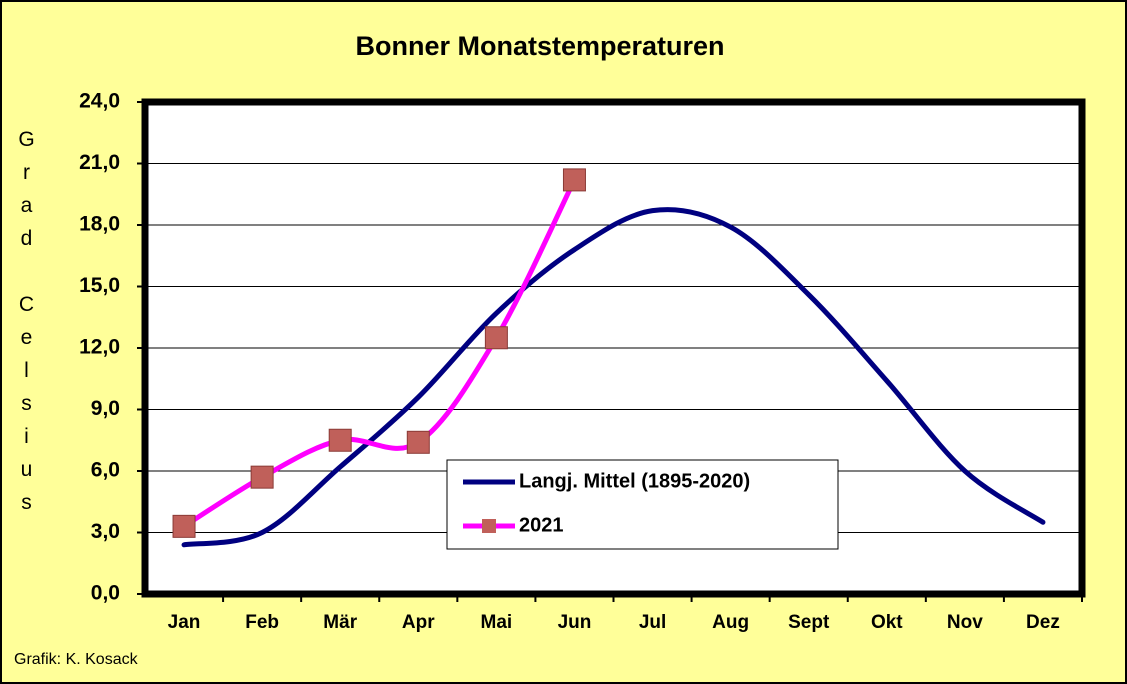 This screenshot has height=684, width=1127. Describe the element at coordinates (105, 593) in the screenshot. I see `y-tick-label: 0,0` at that location.